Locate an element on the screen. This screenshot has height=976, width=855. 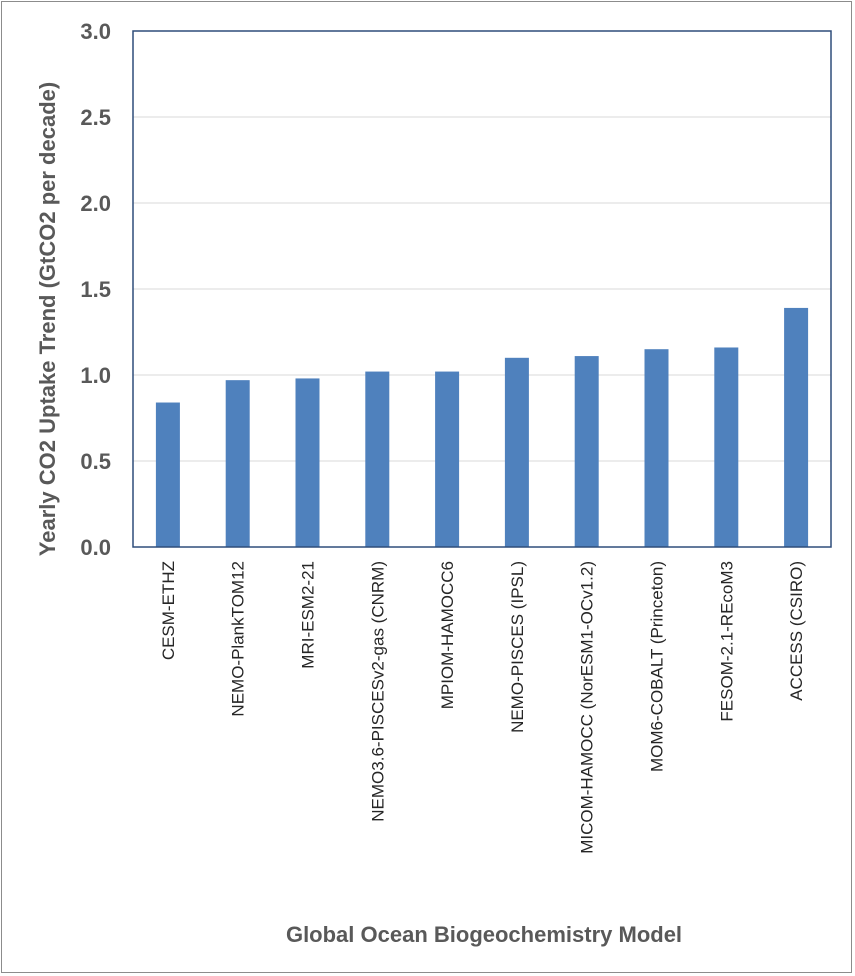
x-category-label: FESOM-2.1-REcoM3 is located at coordinates (726, 641).